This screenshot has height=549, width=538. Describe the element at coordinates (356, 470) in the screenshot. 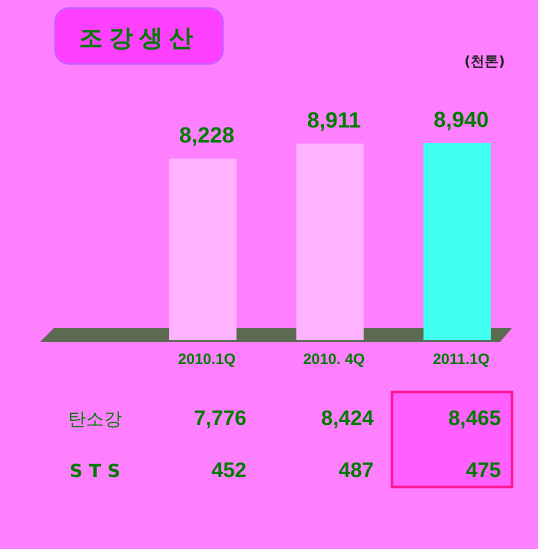

I see `text: 487` at that location.